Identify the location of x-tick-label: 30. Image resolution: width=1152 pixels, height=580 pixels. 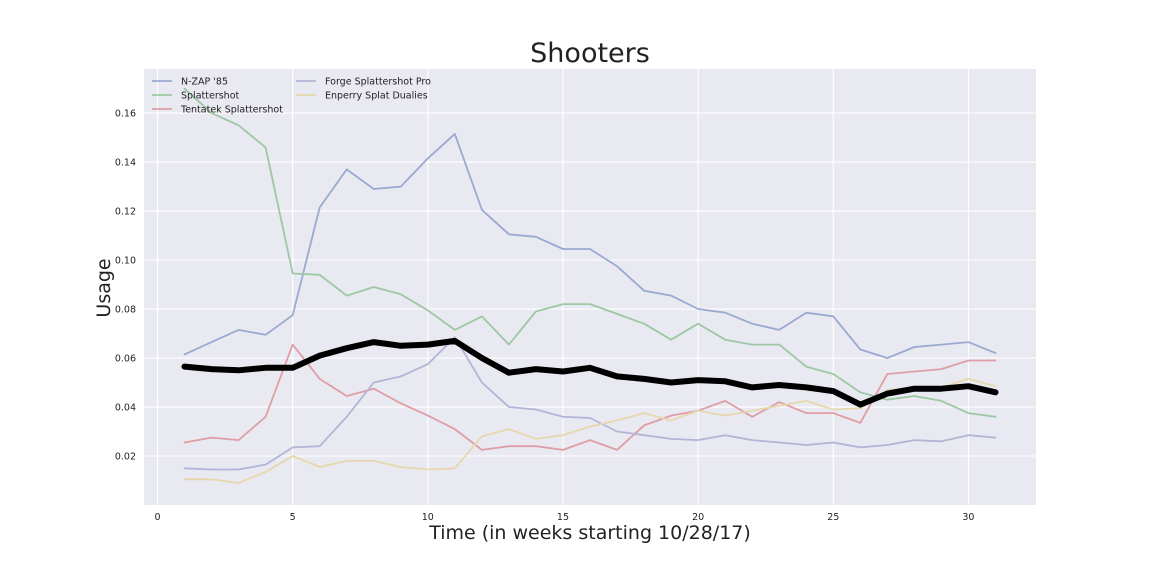
(968, 517).